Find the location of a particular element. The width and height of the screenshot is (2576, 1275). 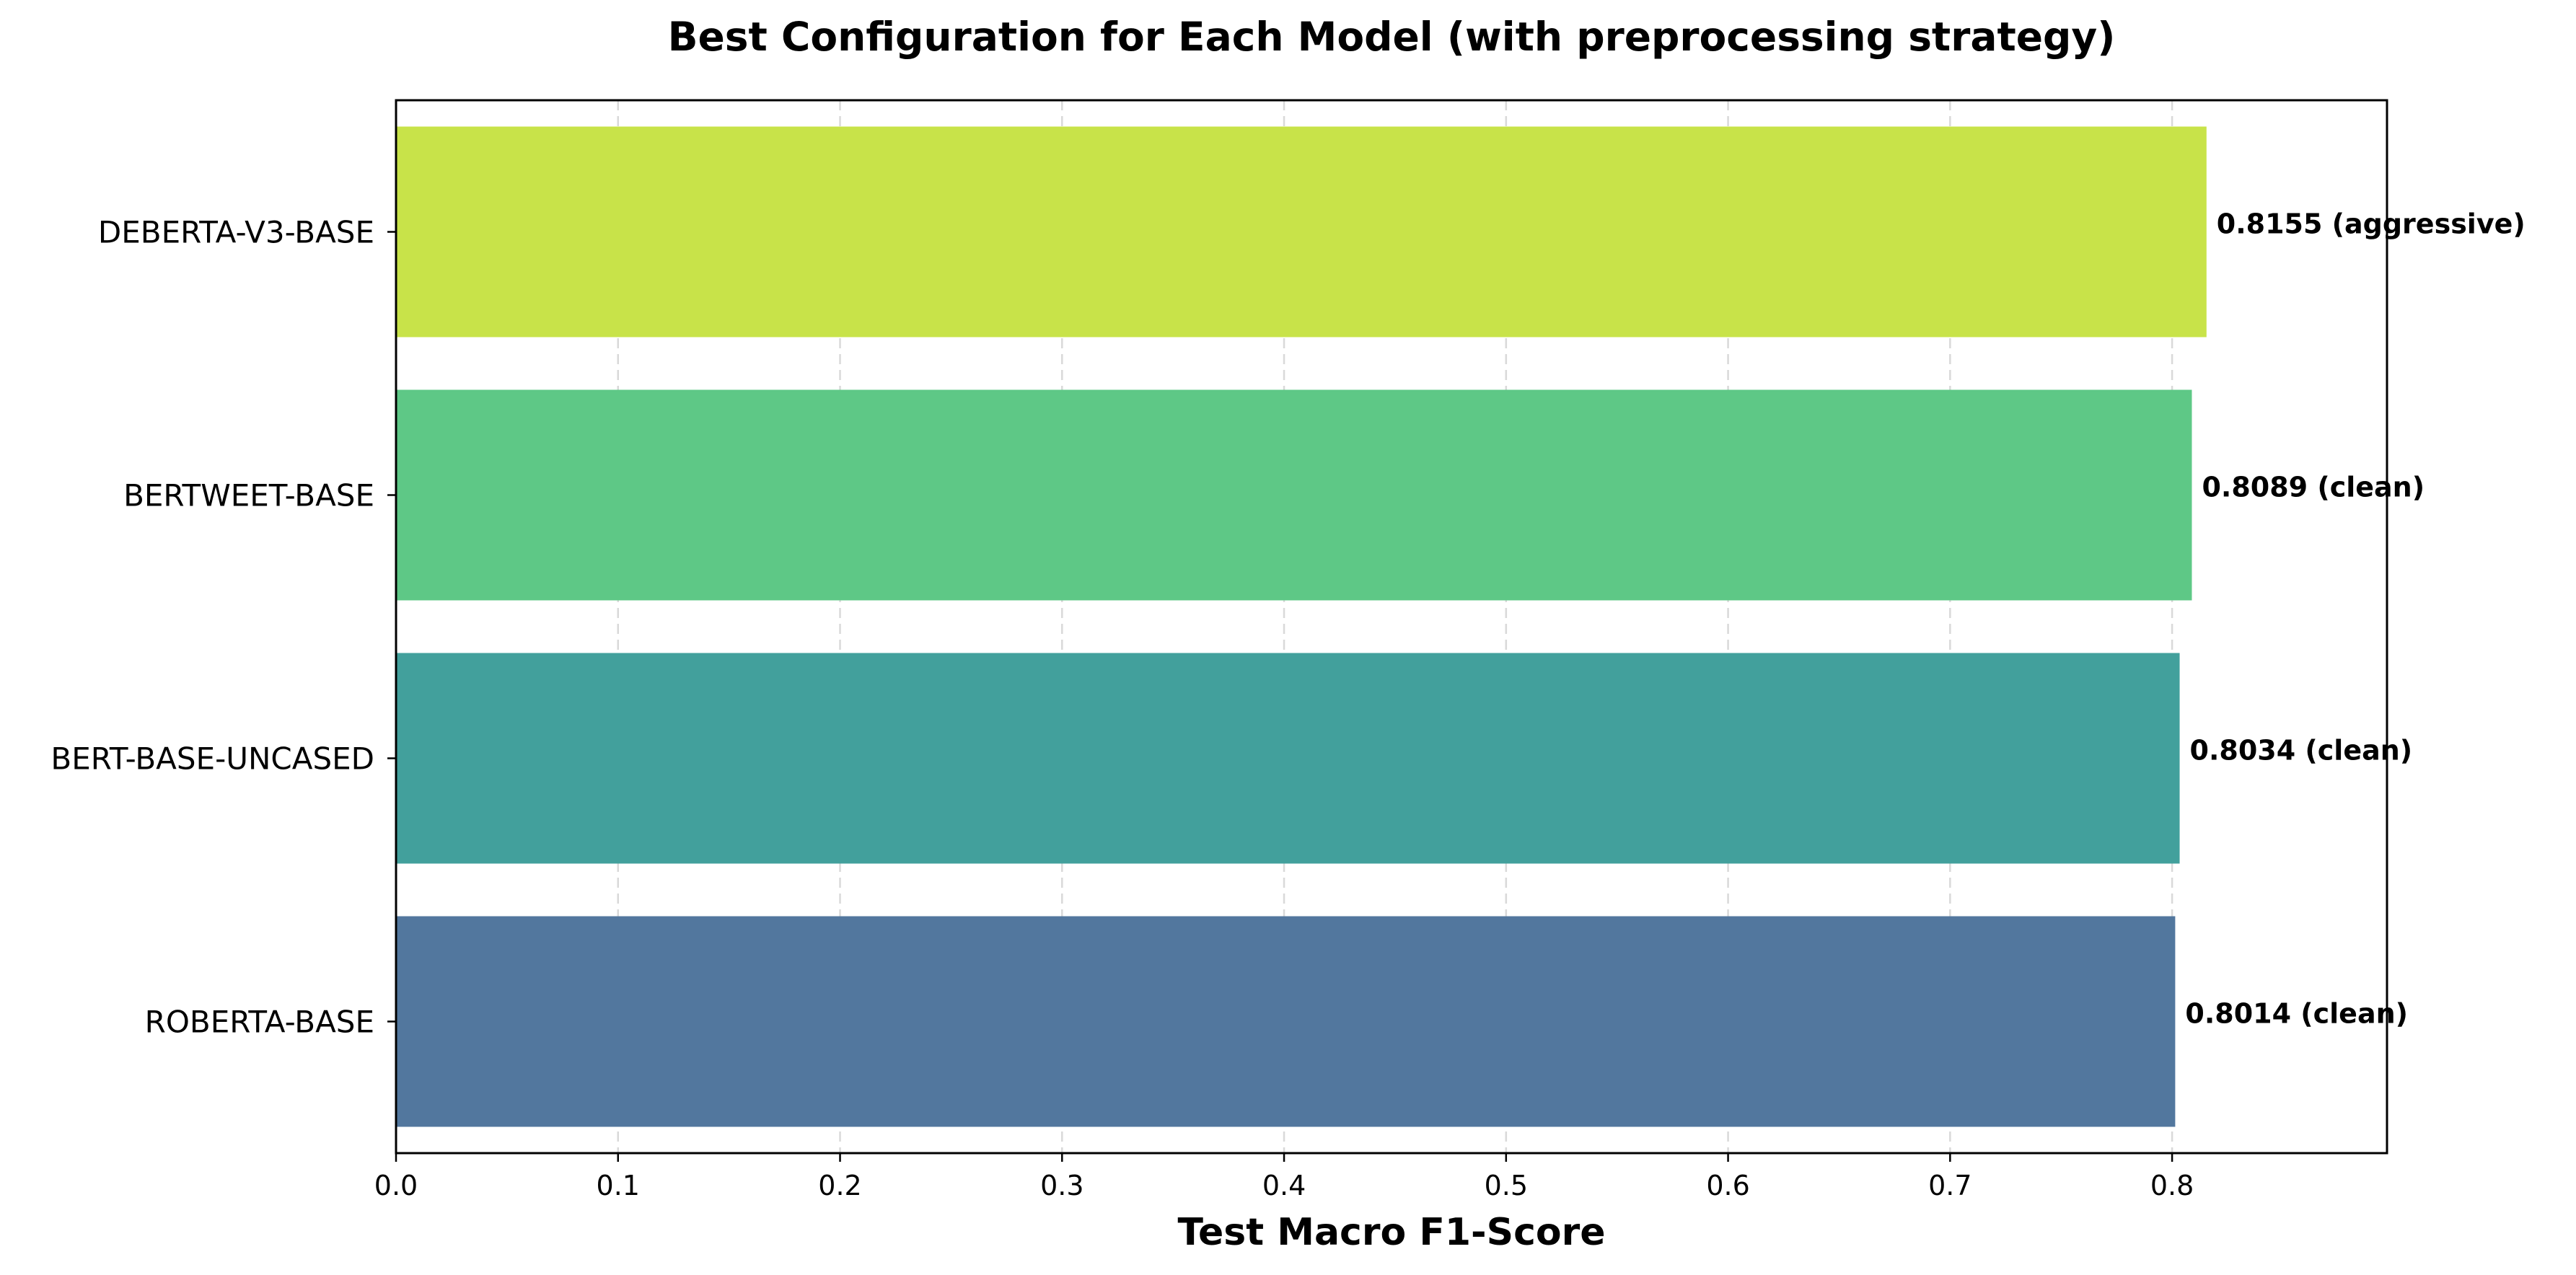

y-tick-label: DEBERTA-V3-BASE is located at coordinates (236, 233).